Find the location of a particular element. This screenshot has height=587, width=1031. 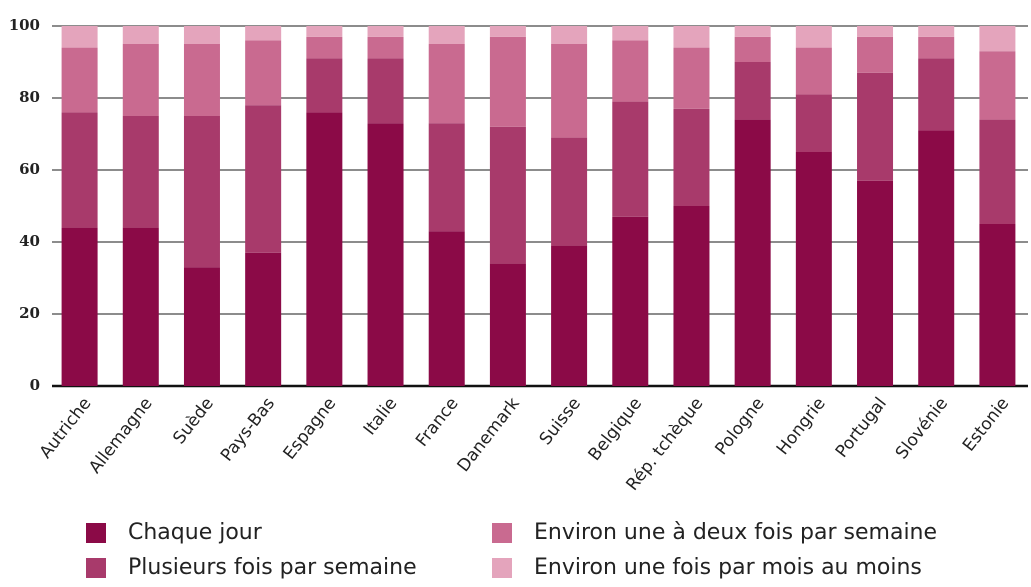

x-tick-label: Danemark is located at coordinates (489, 435).